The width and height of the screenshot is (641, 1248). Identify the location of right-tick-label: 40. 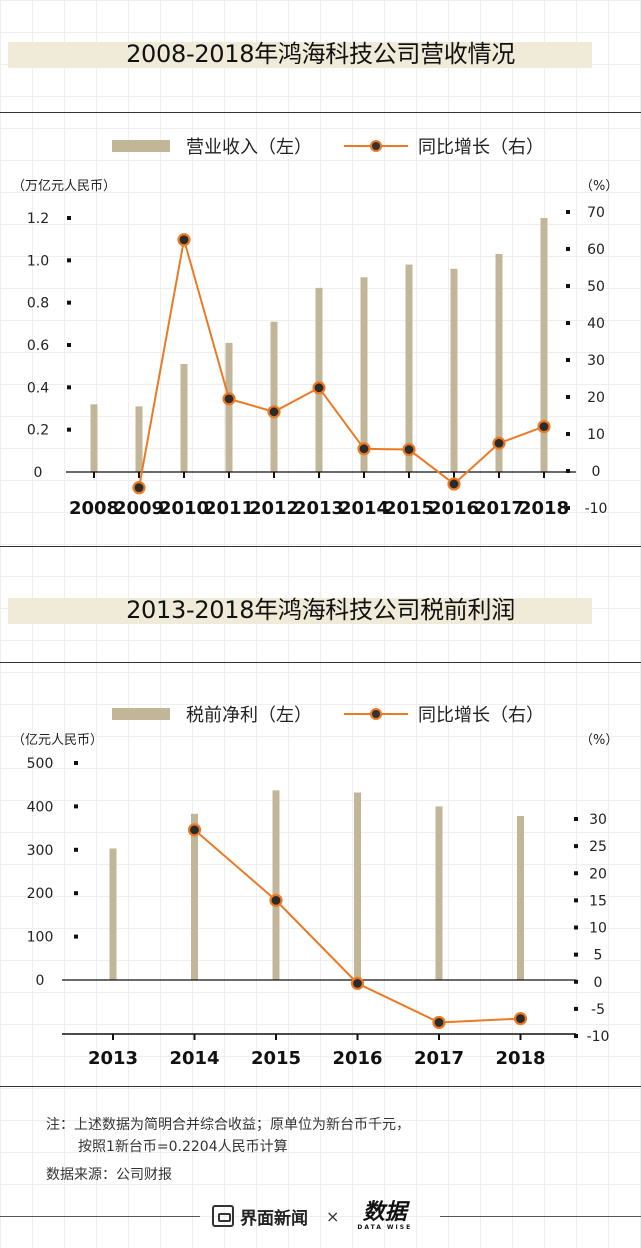
(596, 324).